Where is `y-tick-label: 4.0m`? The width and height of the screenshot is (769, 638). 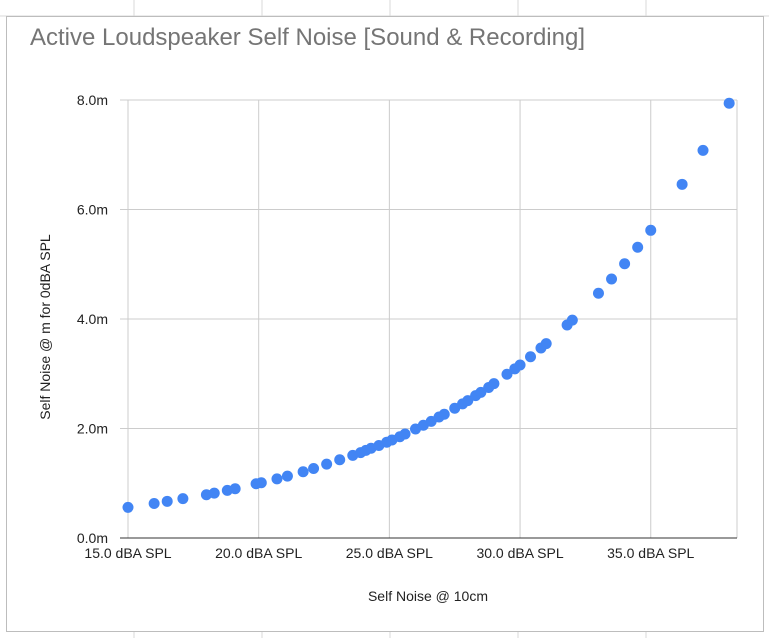
y-tick-label: 4.0m is located at coordinates (92, 319).